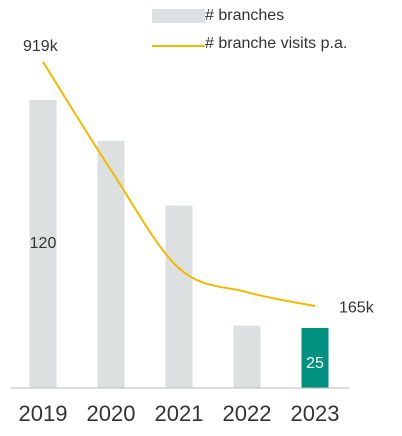 This screenshot has height=436, width=402. I want to click on legend-label: # branche visits p.a., so click(276, 43).